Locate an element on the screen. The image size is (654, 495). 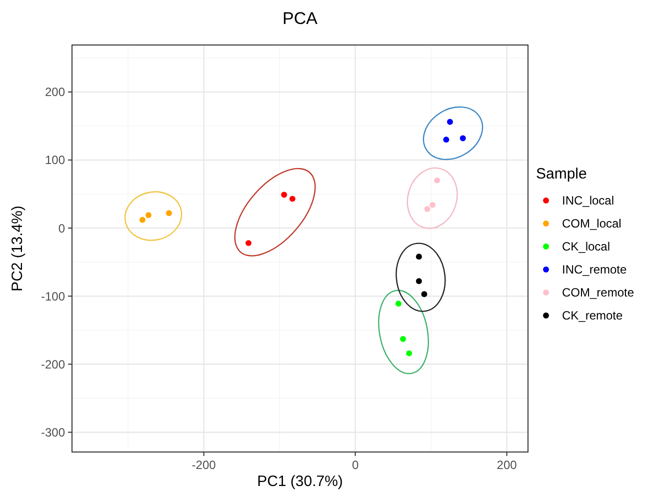
legend-title: Sample is located at coordinates (561, 174).